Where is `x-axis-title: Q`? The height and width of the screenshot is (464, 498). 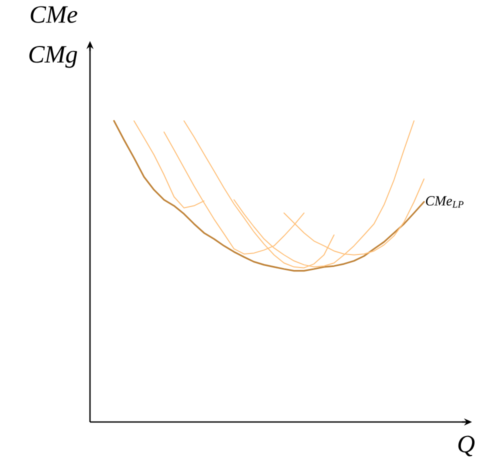
x-axis-title: Q is located at coordinates (466, 446).